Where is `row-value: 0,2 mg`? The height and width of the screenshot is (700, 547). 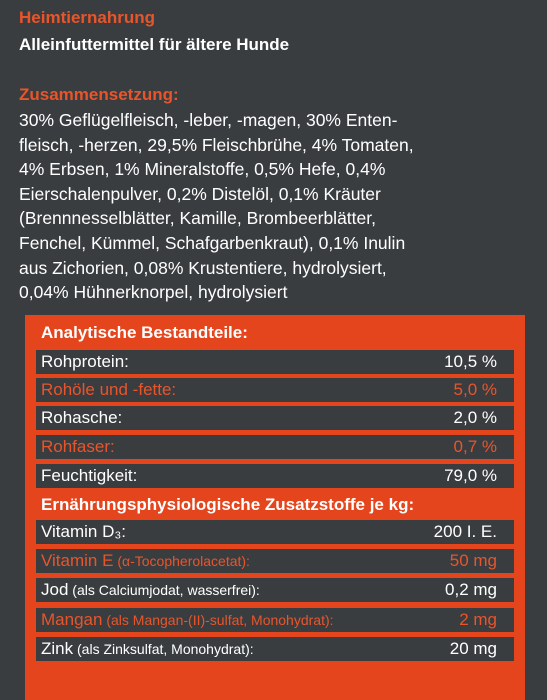
row-value: 0,2 mg is located at coordinates (471, 589).